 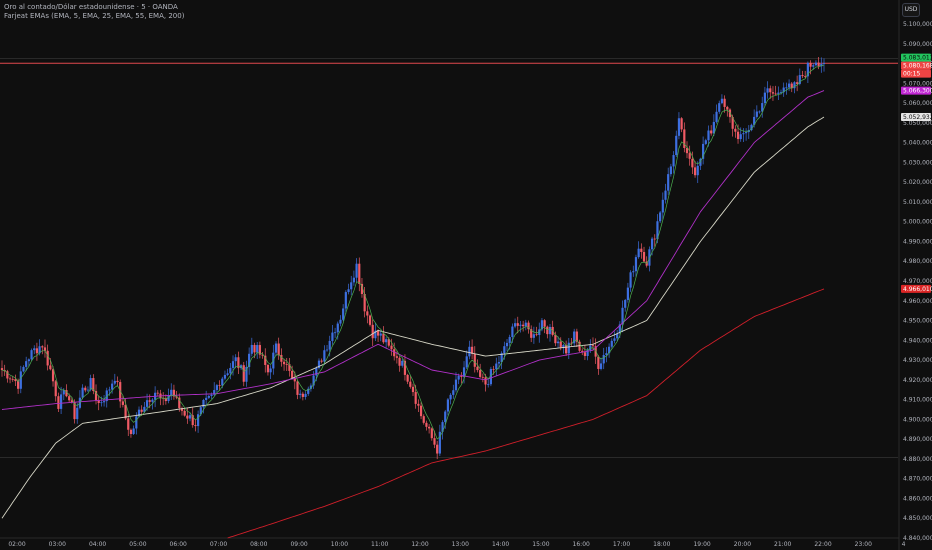 I want to click on x-tick-label: 07:00, so click(x=218, y=544).